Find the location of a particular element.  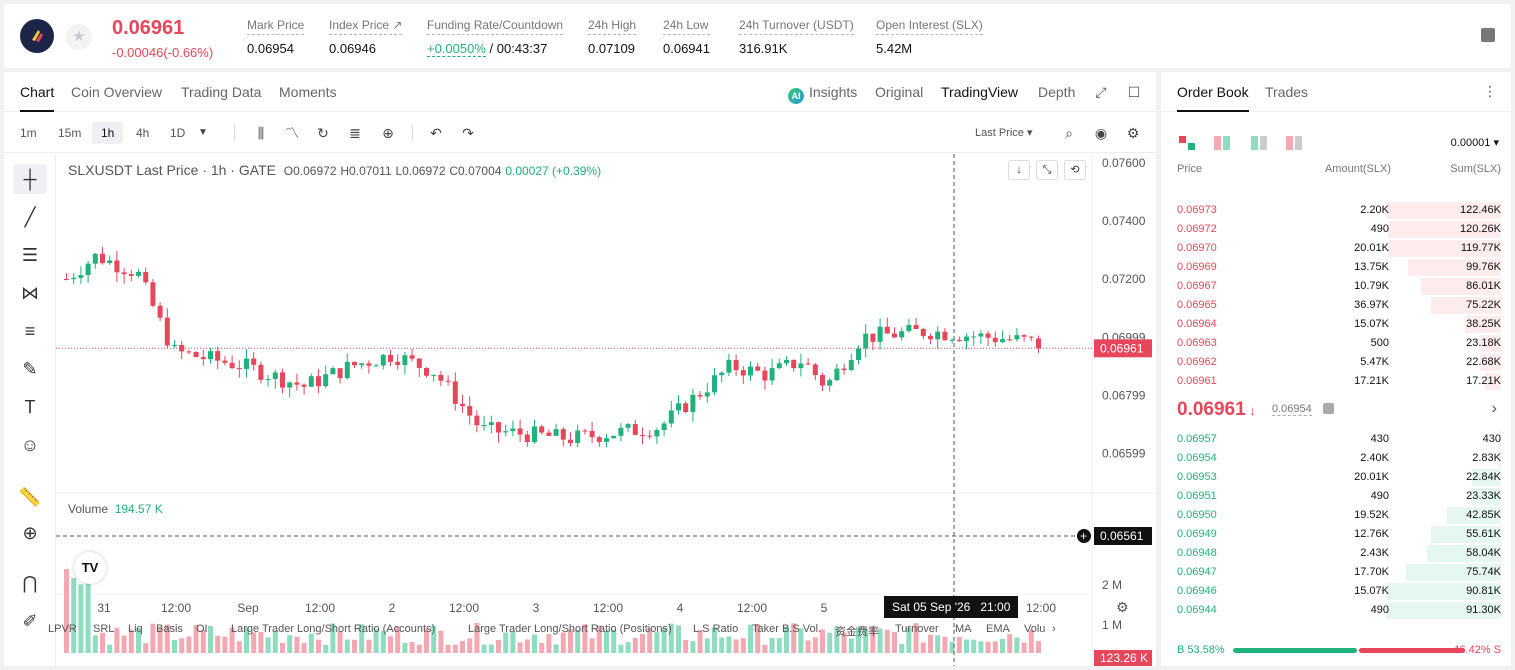

ask-row: 0.06973 2.20K 122.46K is located at coordinates (1336, 210).